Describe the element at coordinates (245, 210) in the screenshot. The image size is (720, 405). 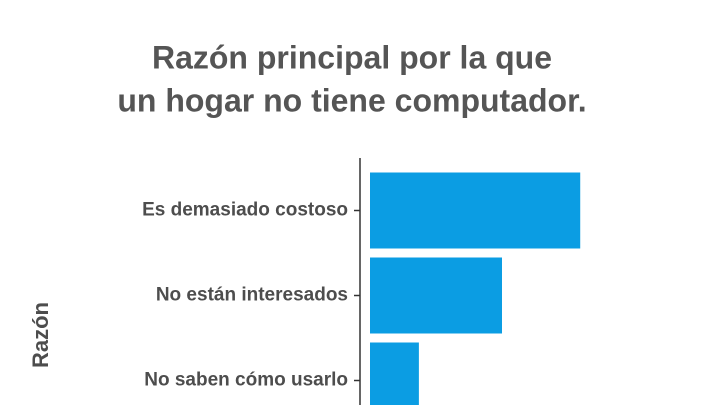
I see `y-tick-label: Es demasiado costoso` at that location.